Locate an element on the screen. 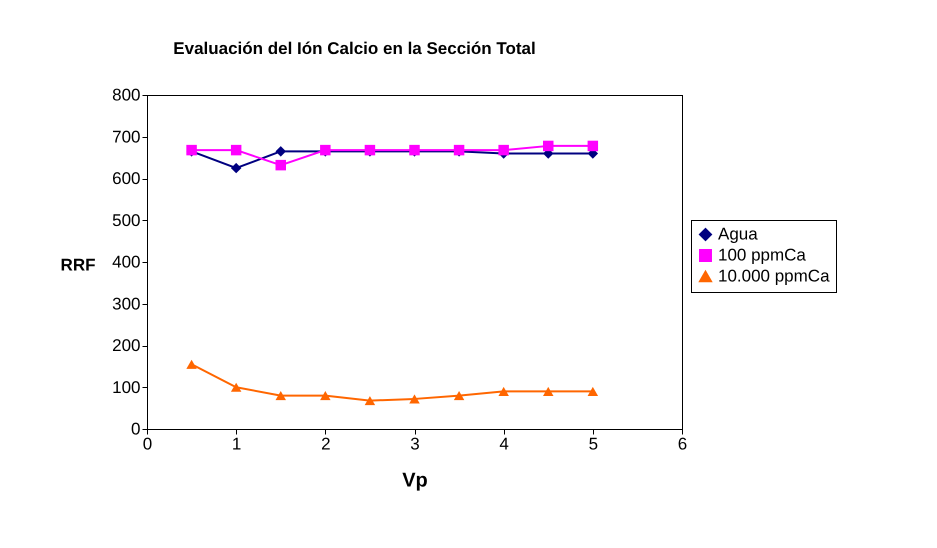  legend-label: 10.000 ppmCa is located at coordinates (774, 276).